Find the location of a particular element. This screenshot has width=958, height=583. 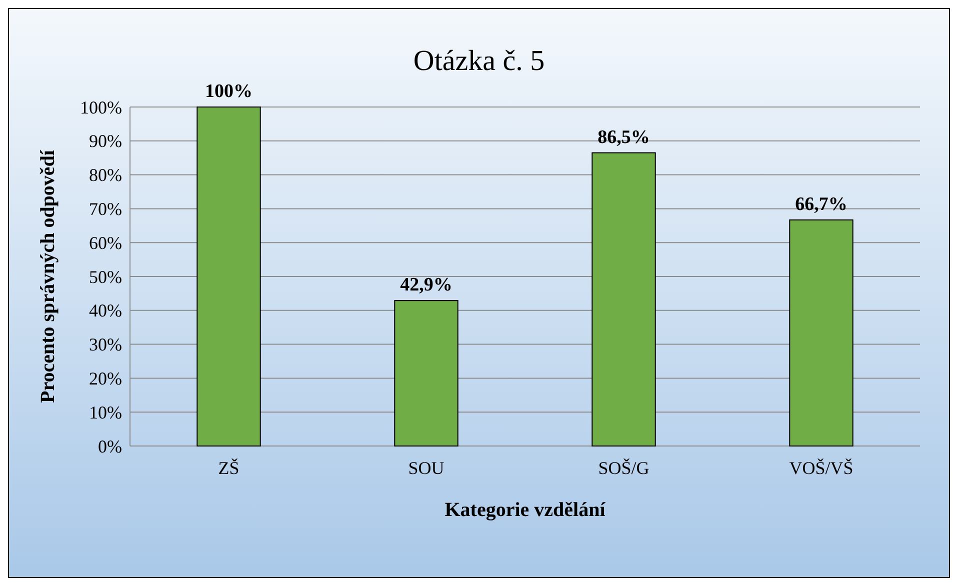

y-tick-label: 30% is located at coordinates (105, 344).